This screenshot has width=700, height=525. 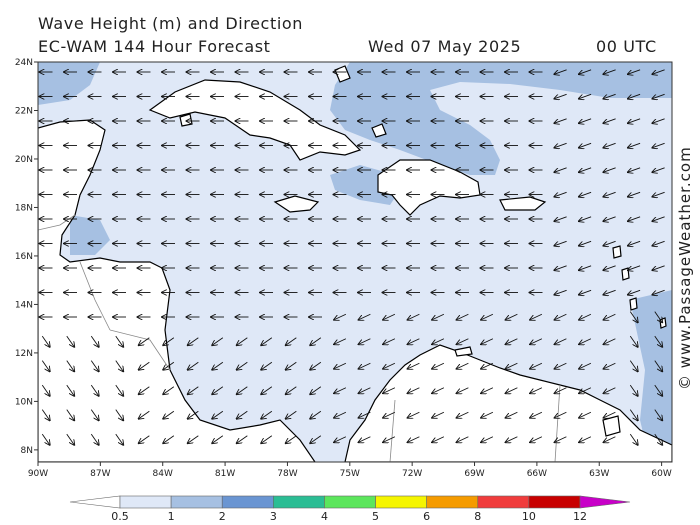 What do you see at coordinates (685, 268) in the screenshot?
I see `copyright-text: © www.PassageWeather.com` at bounding box center [685, 268].